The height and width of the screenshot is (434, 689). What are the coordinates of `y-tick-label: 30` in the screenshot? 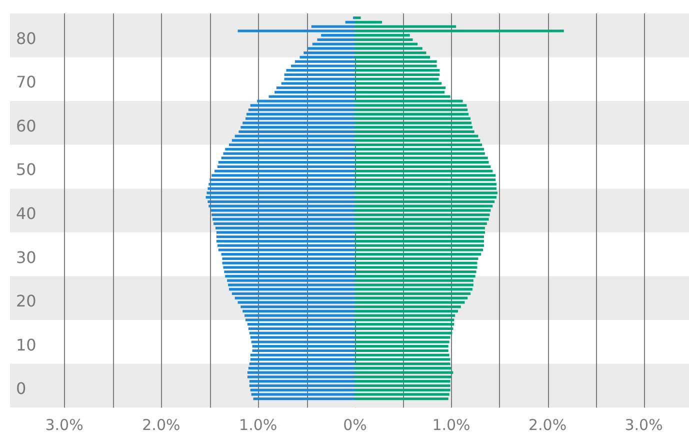 It's located at (26, 257).